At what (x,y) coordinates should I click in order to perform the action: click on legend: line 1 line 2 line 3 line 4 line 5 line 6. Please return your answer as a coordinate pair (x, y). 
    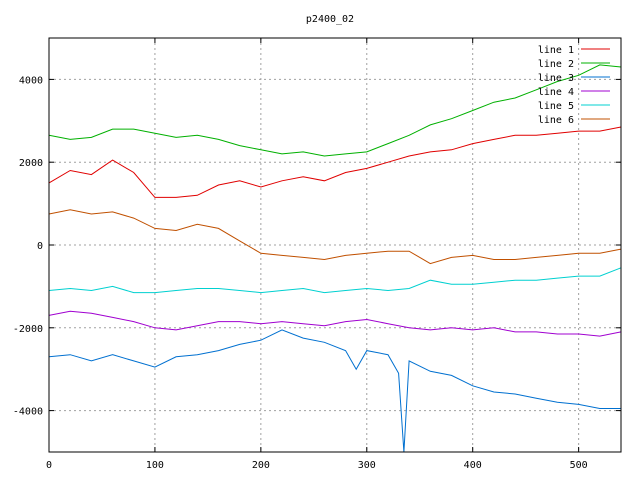
    Looking at the image, I should click on (574, 85).